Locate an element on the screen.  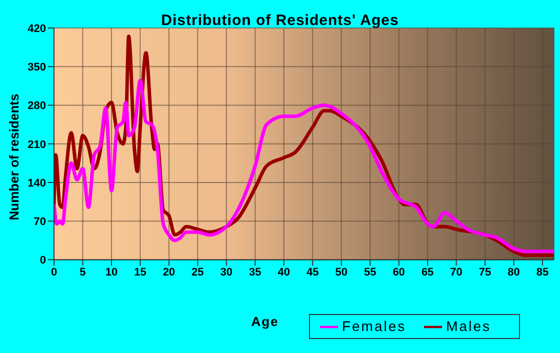
x-tick-label: 5 is located at coordinates (83, 272).